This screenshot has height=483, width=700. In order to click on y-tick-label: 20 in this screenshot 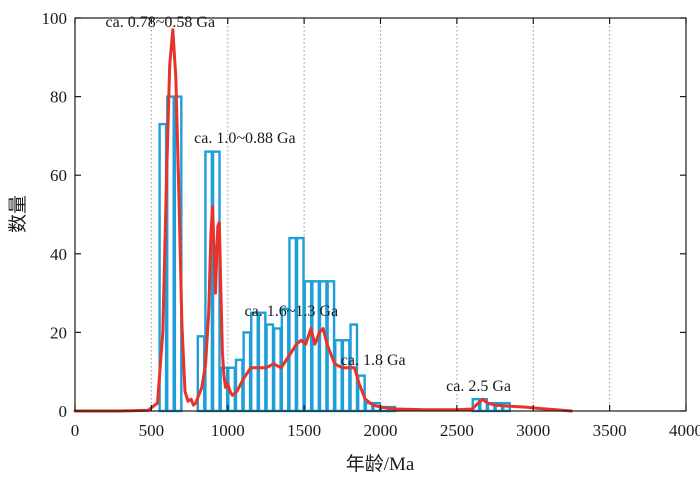, I will do `click(58, 332)`.